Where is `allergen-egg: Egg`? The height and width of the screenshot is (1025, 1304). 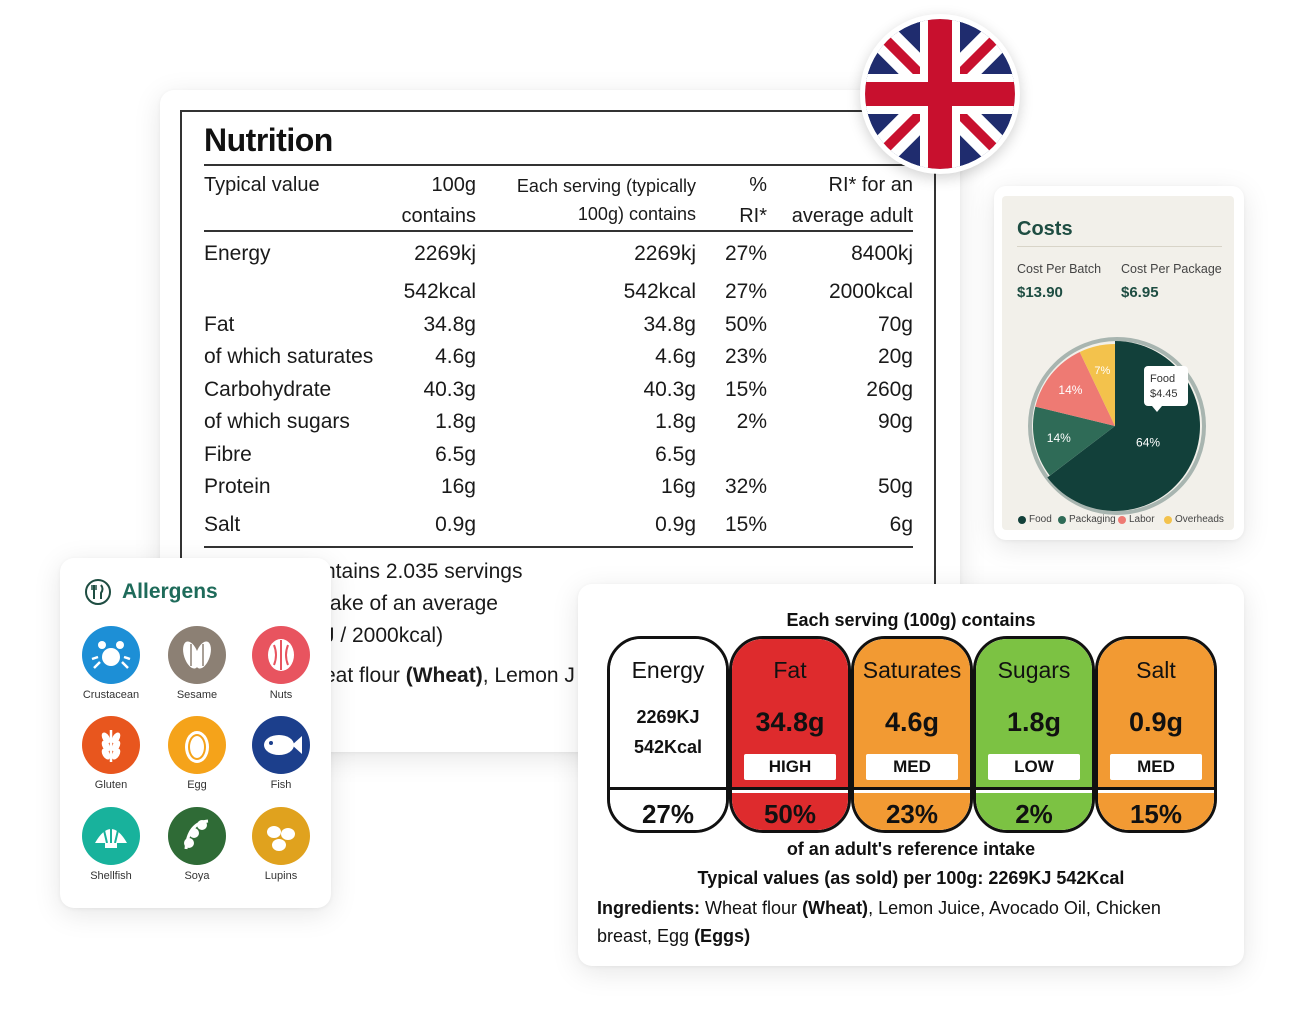
allergen-egg: Egg is located at coordinates (197, 753).